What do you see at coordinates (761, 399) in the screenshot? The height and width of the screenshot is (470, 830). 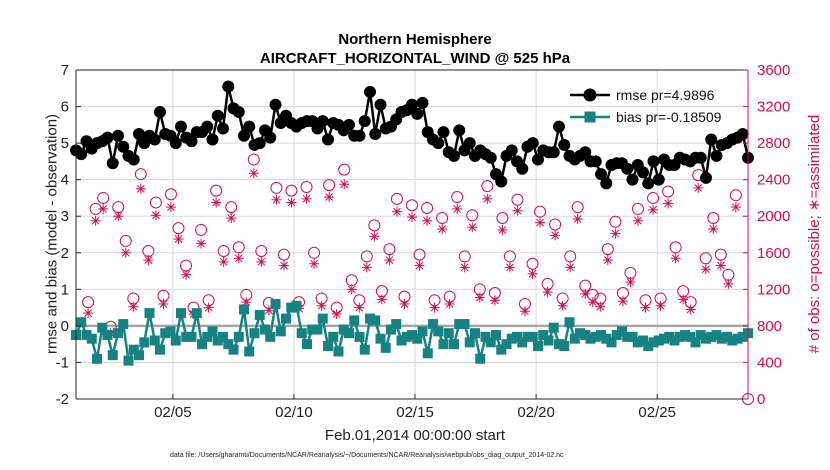 I see `y-right-tick-label: 0` at bounding box center [761, 399].